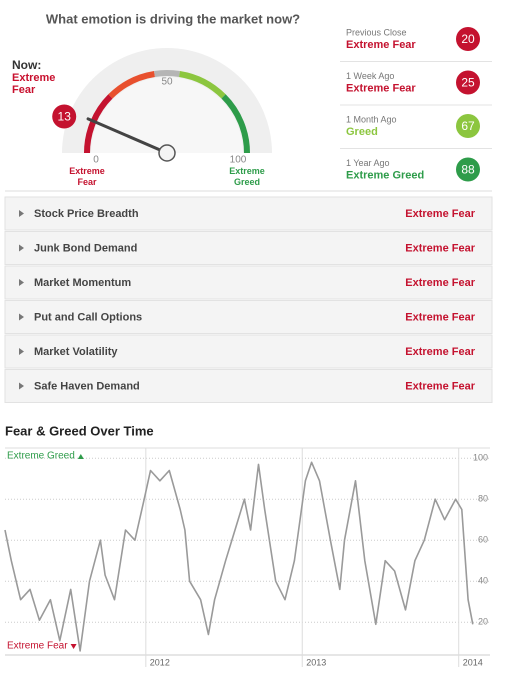  Describe the element at coordinates (86, 214) in the screenshot. I see `indicator-name: Stock Price Breadth` at that location.